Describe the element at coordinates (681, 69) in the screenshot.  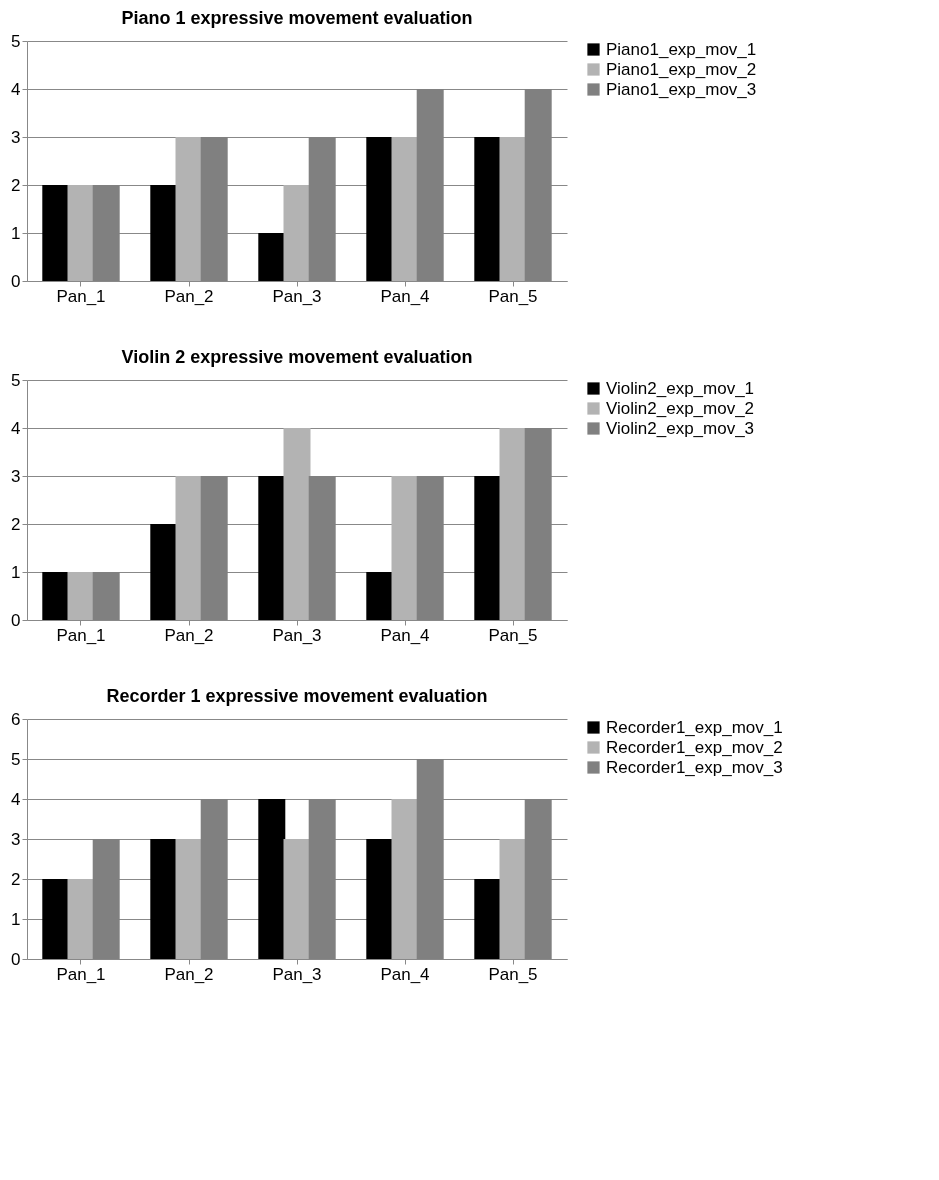
I see `legend-label: Piano1_exp_mov_2` at that location.